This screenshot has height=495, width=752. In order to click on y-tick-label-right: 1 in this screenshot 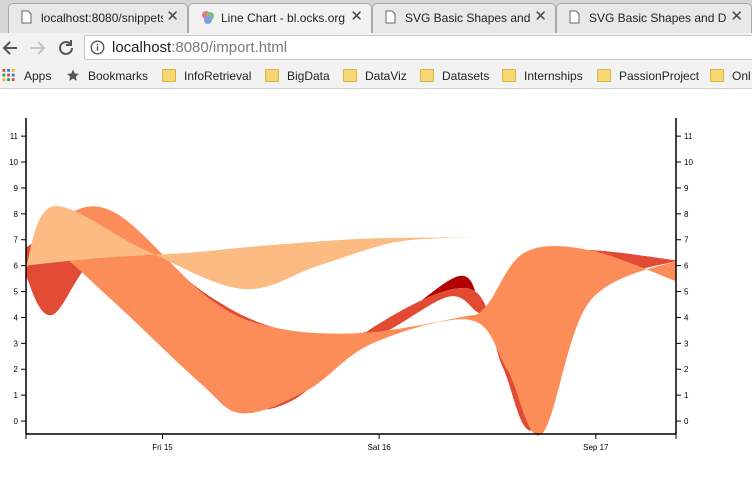, I will do `click(686, 395)`.